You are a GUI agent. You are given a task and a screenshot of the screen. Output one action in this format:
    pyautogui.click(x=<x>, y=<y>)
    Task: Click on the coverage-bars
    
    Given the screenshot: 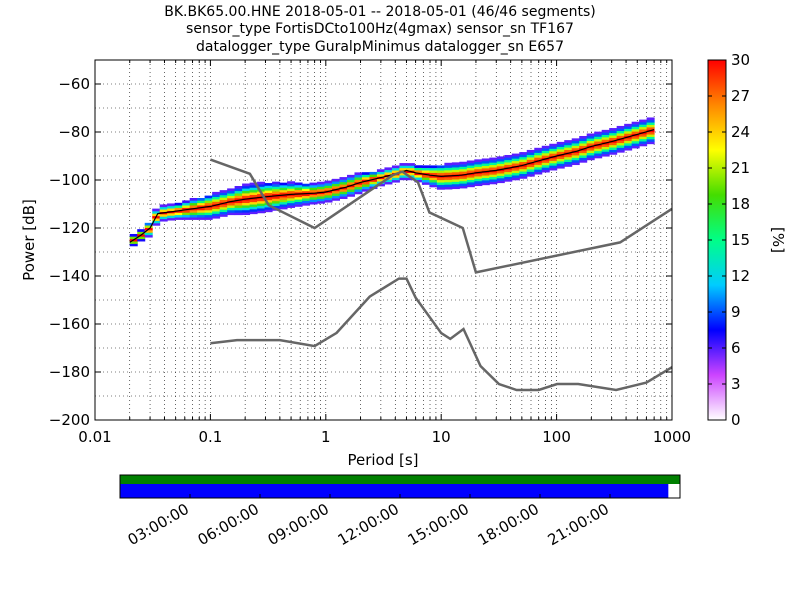 What is the action you would take?
    pyautogui.click(x=400, y=486)
    